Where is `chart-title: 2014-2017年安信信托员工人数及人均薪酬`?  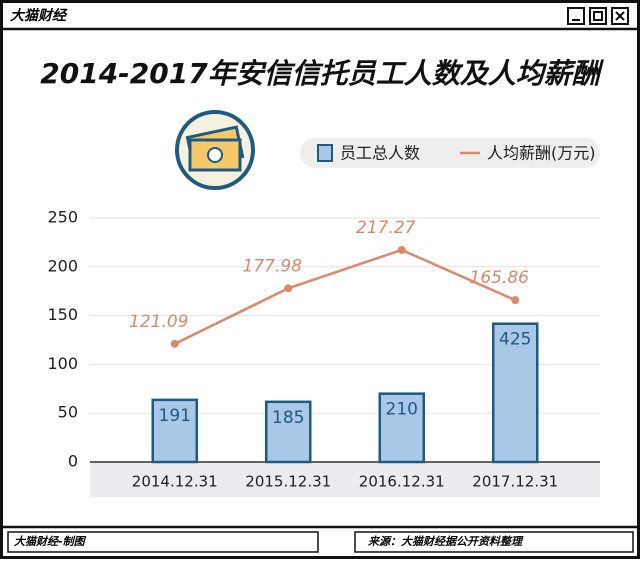
chart-title: 2014-2017年安信信托员工人数及人均薪酬 is located at coordinates (322, 73).